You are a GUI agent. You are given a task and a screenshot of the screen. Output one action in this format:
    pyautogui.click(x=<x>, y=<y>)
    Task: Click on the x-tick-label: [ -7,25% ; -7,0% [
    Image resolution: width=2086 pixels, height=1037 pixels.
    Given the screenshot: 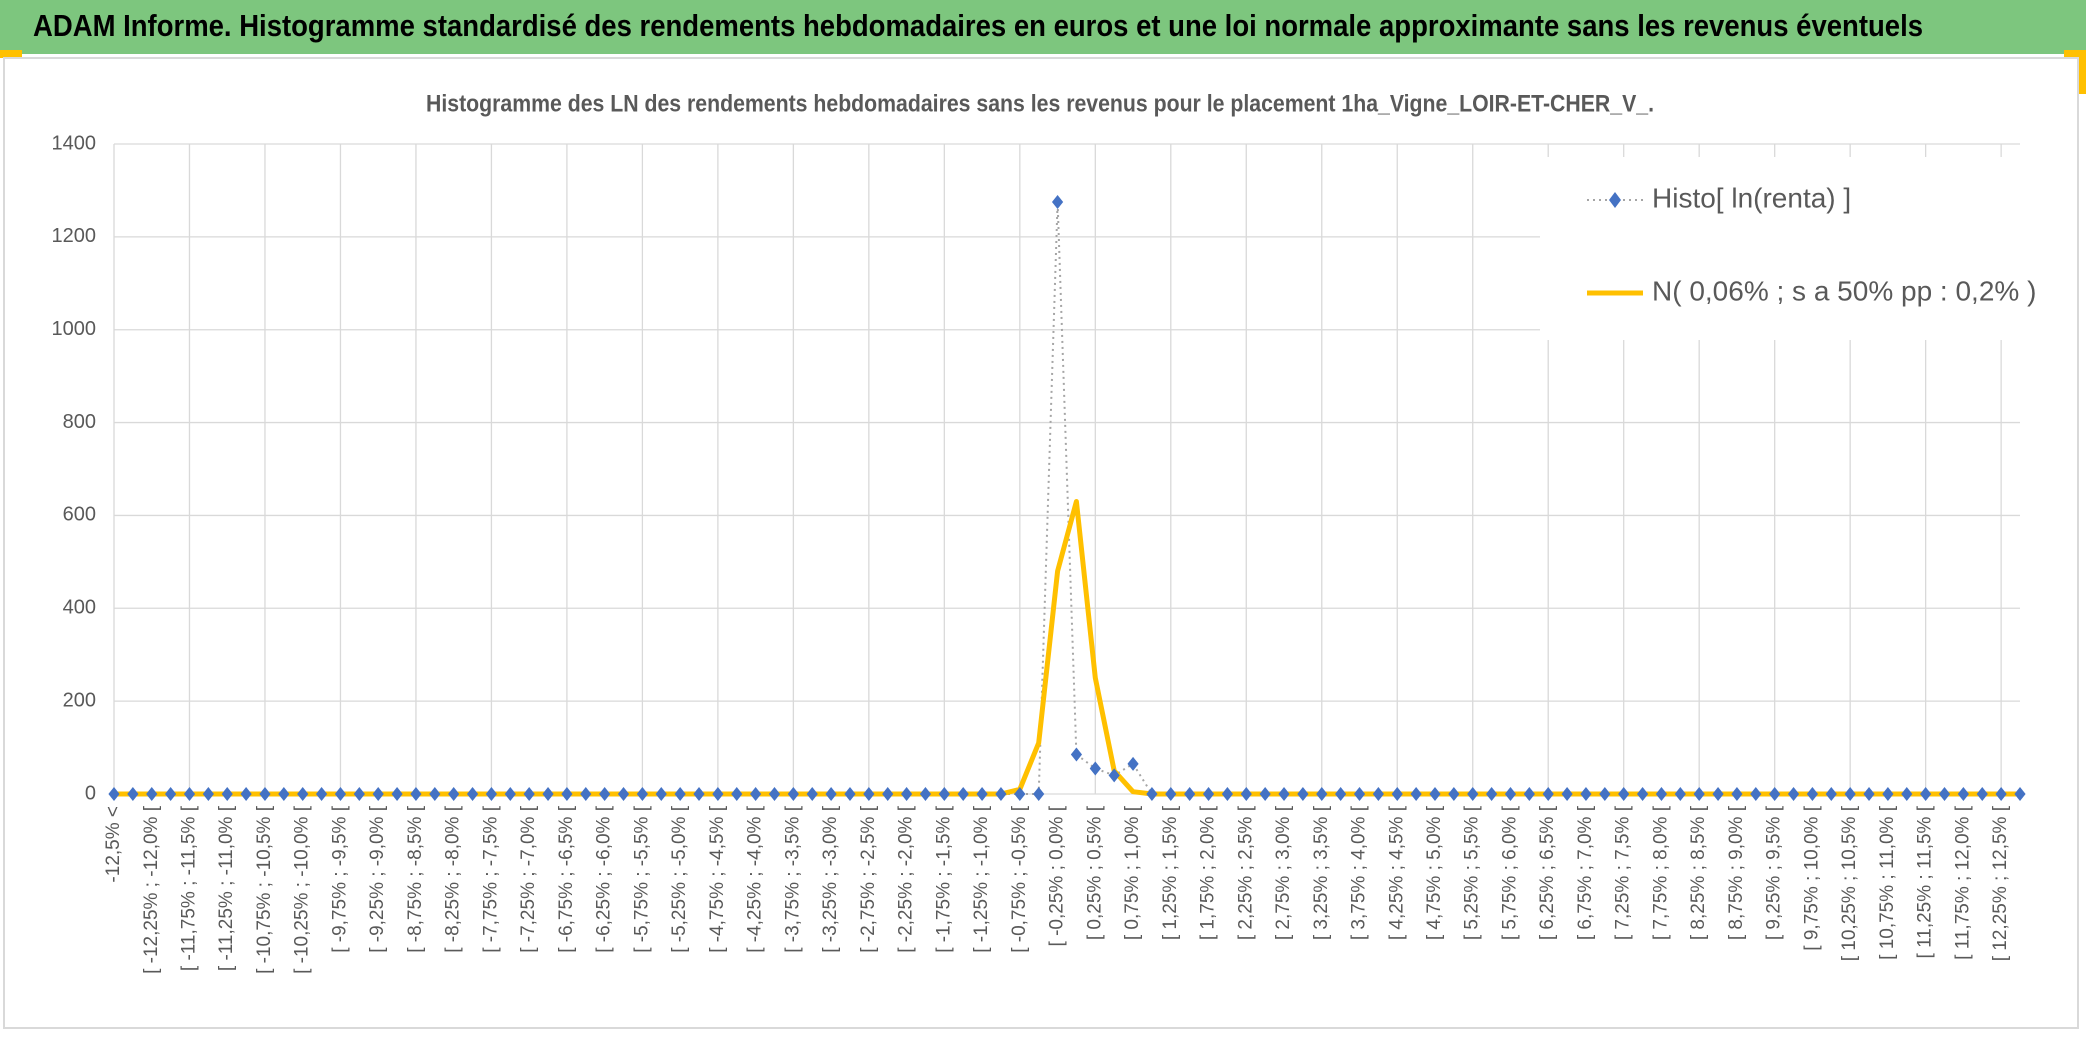 What is the action you would take?
    pyautogui.click(x=528, y=879)
    